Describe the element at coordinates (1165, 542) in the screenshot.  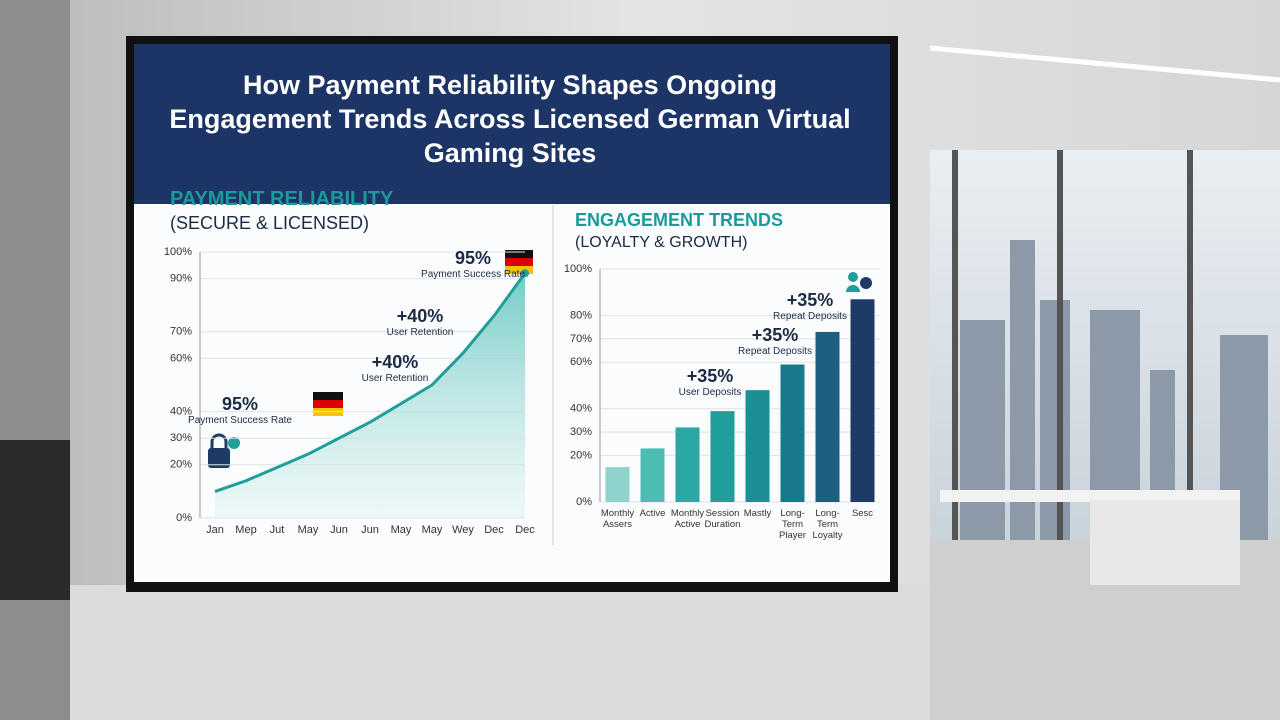
I see `desk-cabinet` at that location.